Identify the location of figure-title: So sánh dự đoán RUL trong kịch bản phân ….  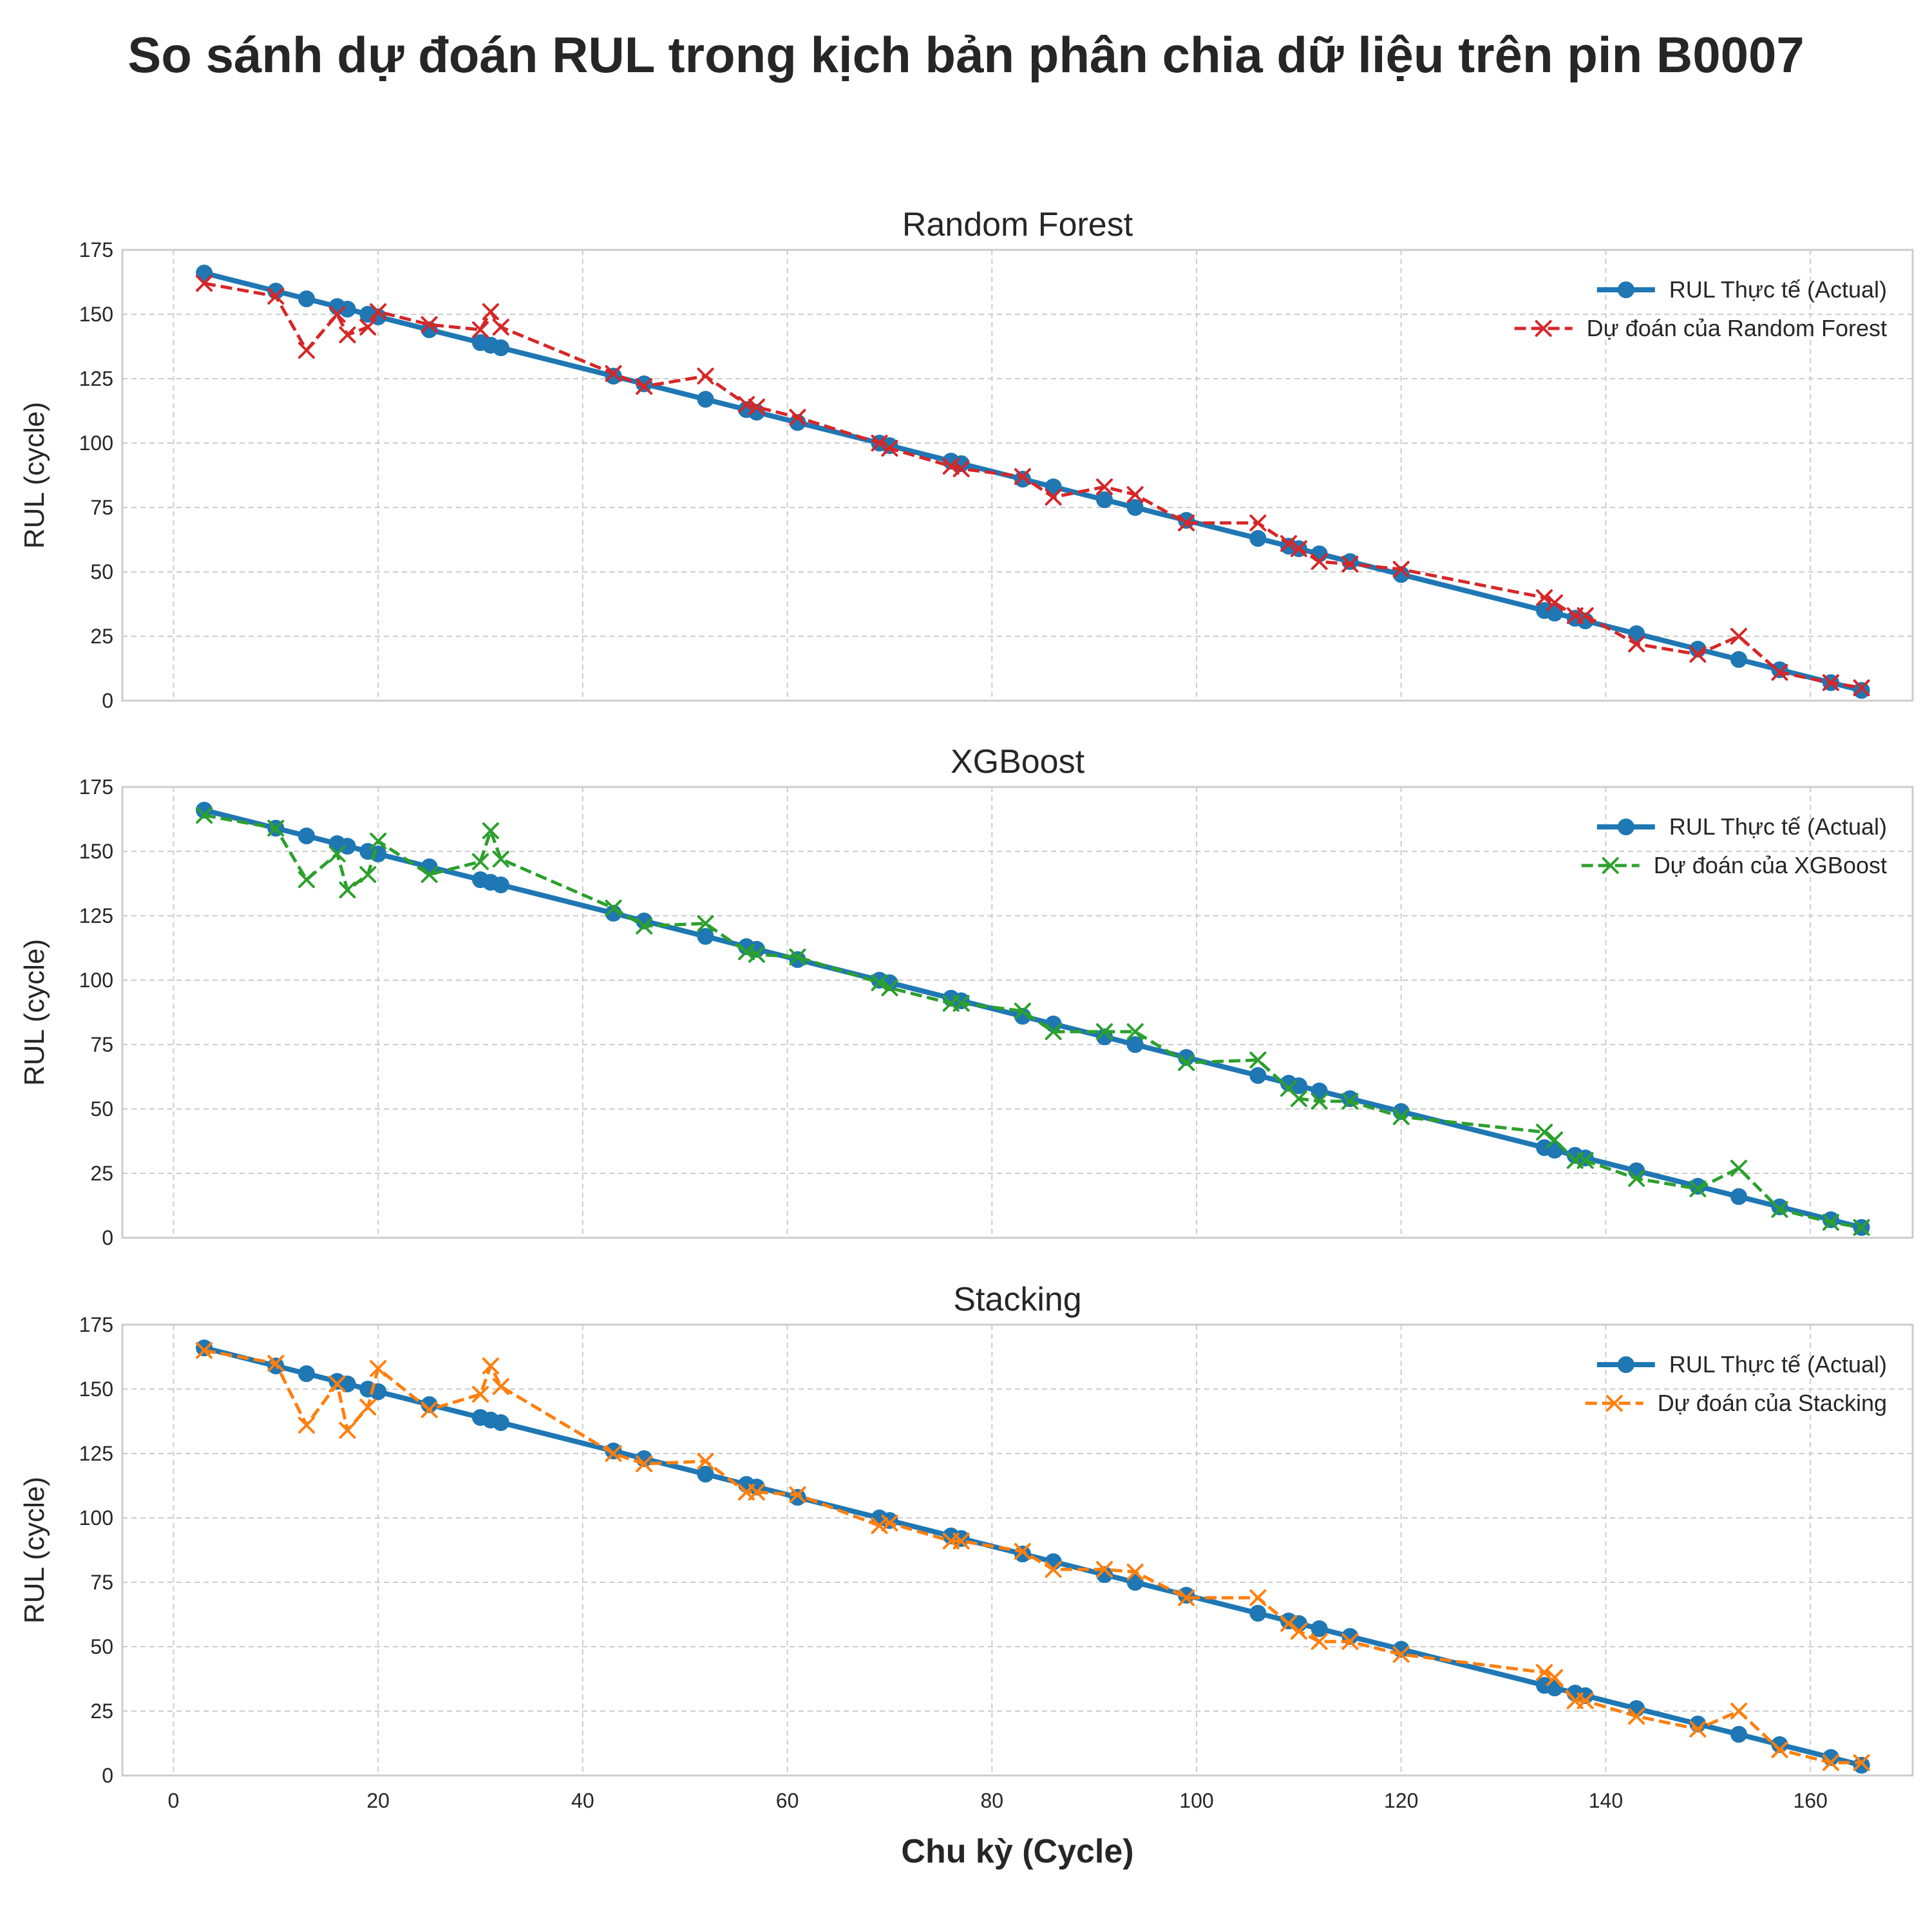
(966, 54).